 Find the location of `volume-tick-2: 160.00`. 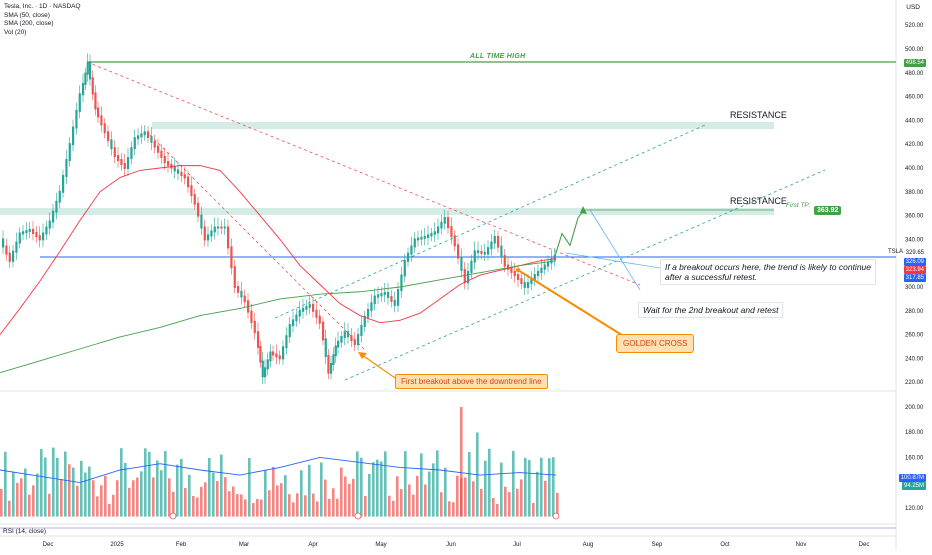

volume-tick-2: 160.00 is located at coordinates (914, 458).